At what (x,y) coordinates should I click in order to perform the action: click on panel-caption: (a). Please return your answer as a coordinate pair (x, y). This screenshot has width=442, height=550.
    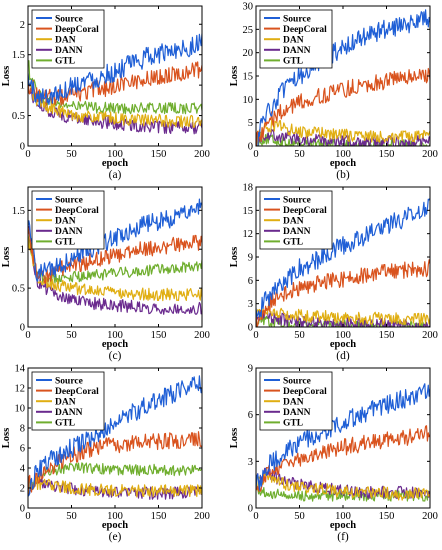
    Looking at the image, I should click on (115, 175).